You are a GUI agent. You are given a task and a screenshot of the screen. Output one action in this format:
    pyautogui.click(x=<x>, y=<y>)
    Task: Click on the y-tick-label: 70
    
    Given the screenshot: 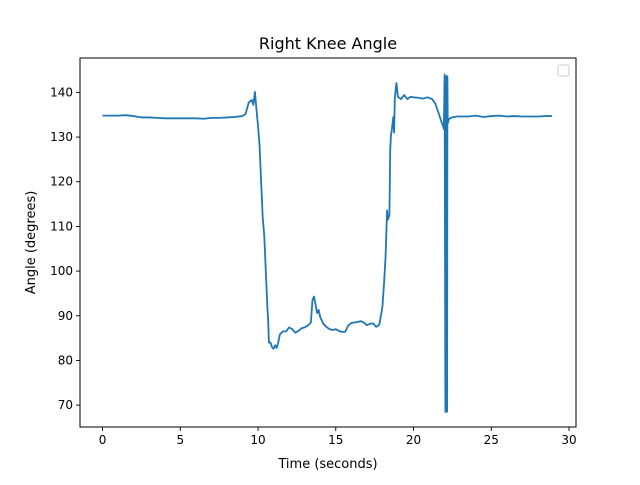 What is the action you would take?
    pyautogui.click(x=65, y=405)
    